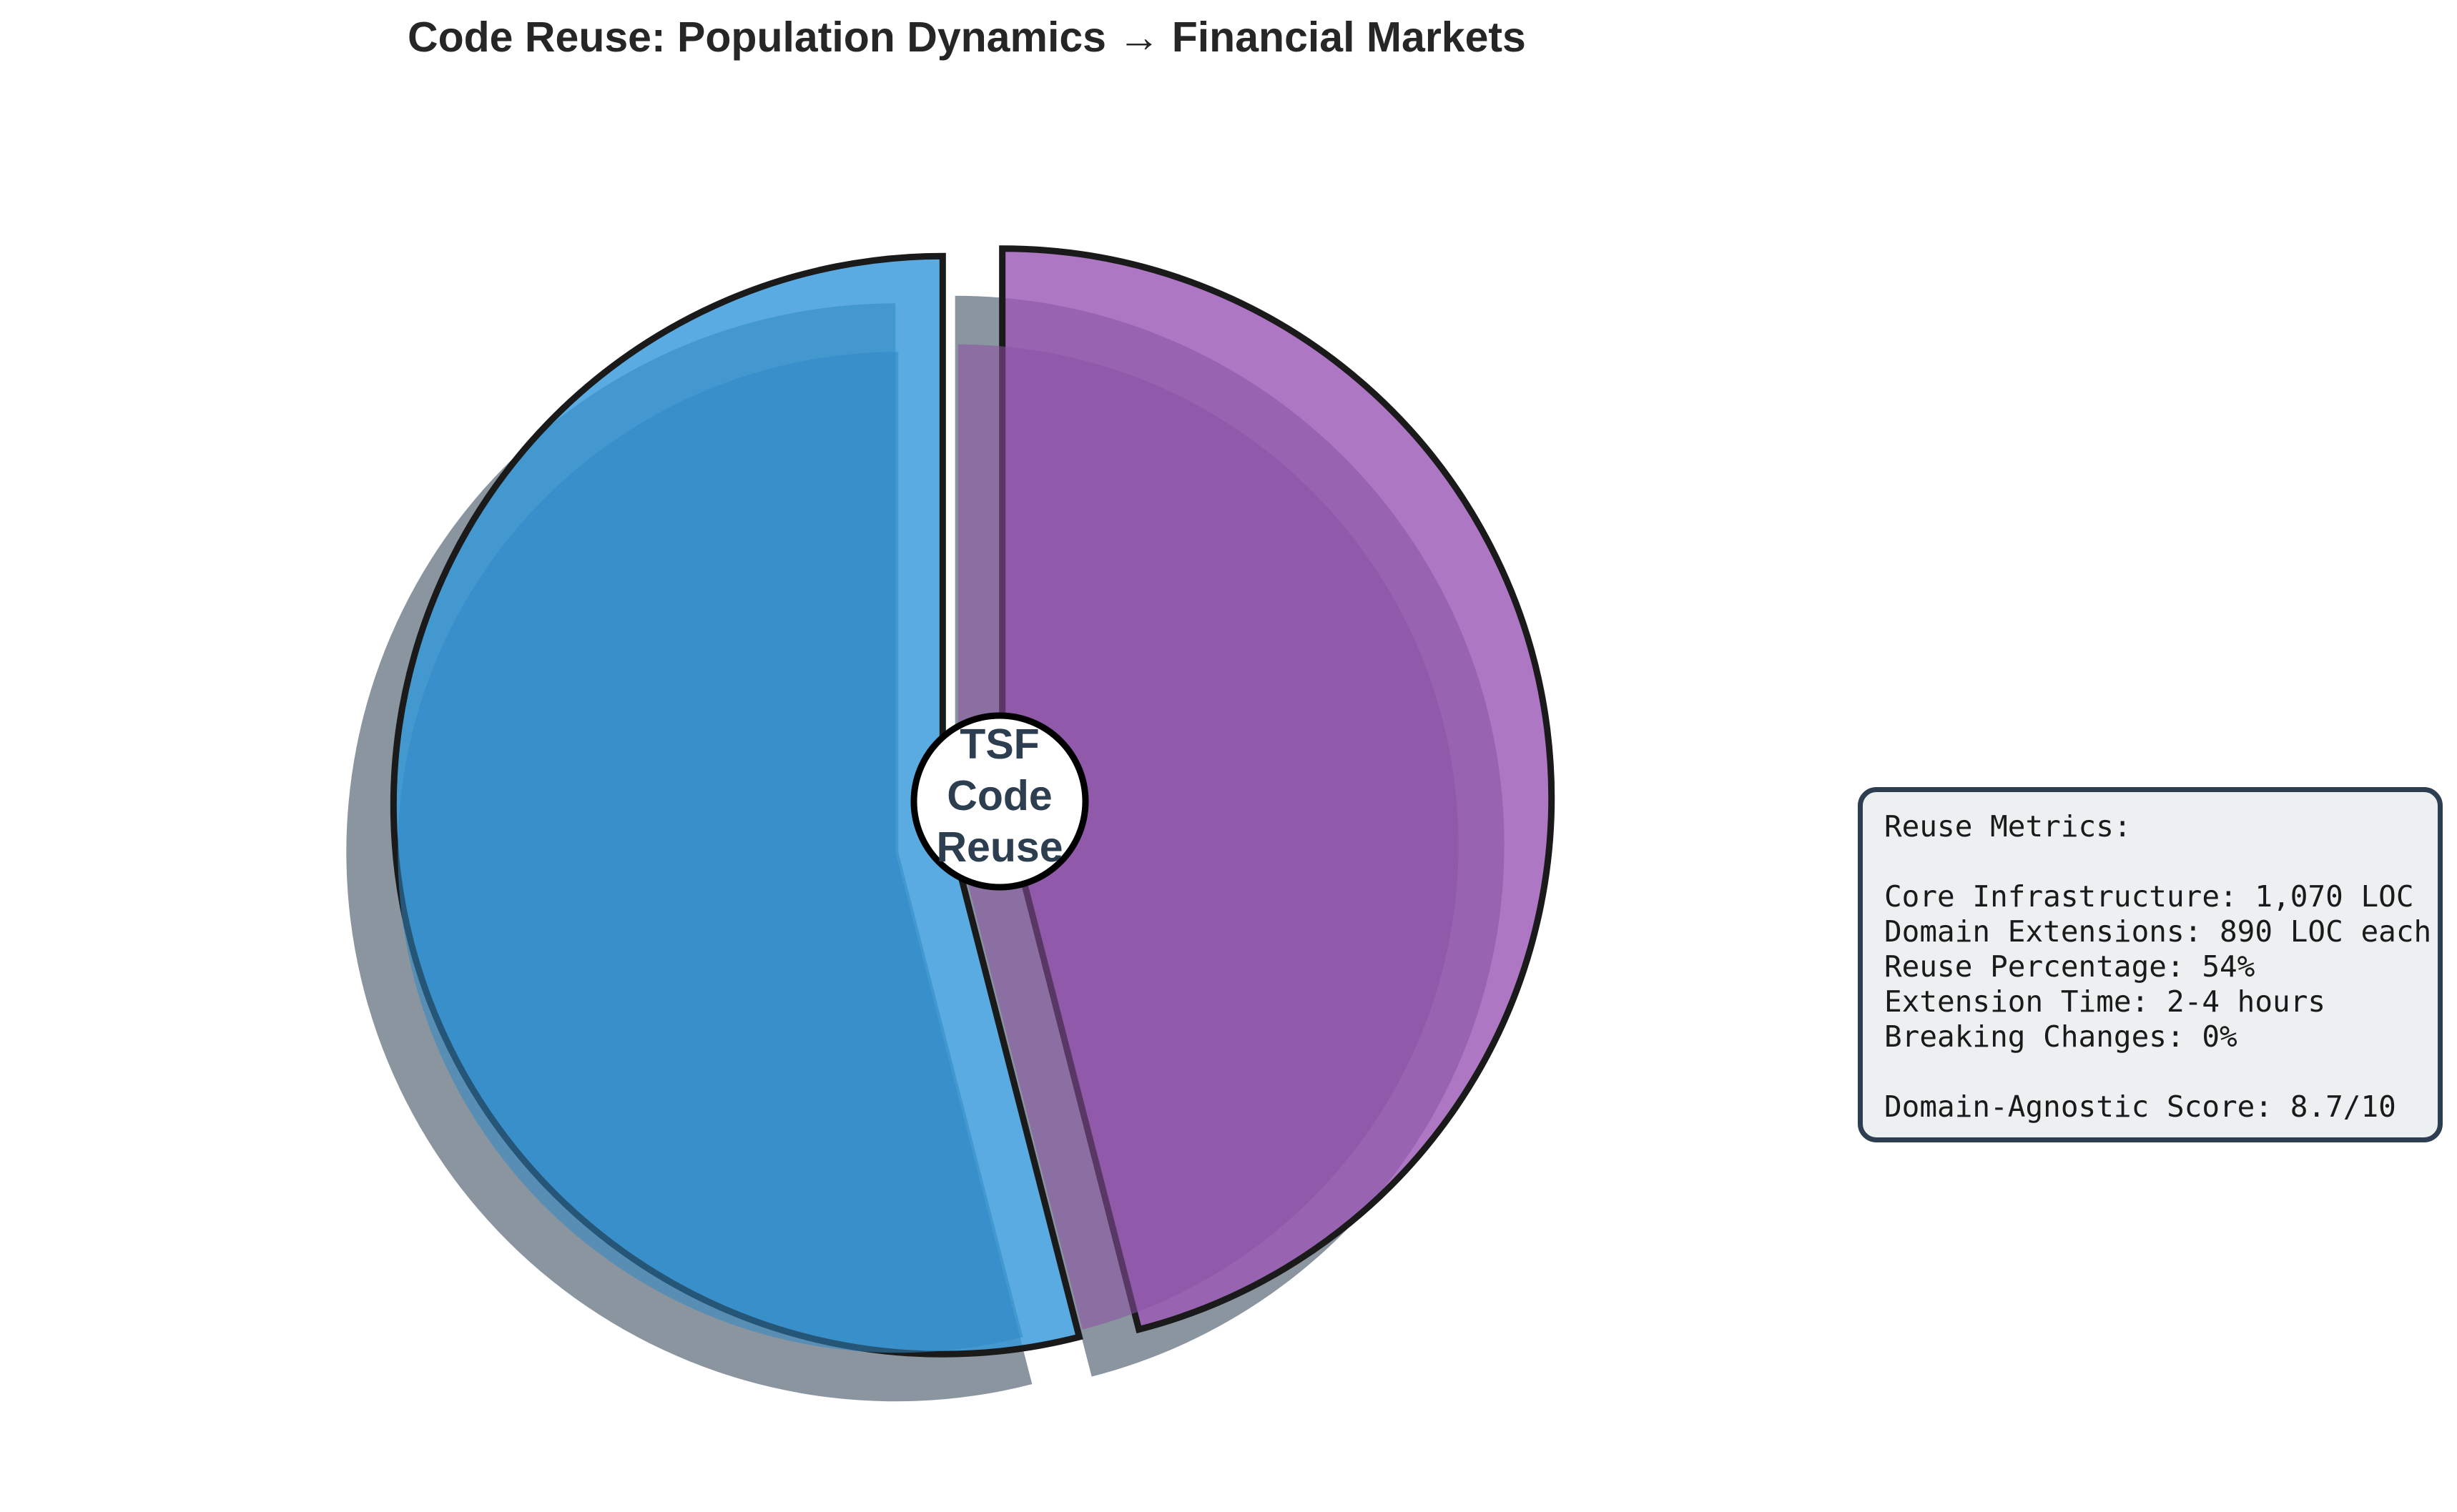 The width and height of the screenshot is (2457, 1512). What do you see at coordinates (2140, 1106) in the screenshot?
I see `metrics-score: Domain-Agnostic Score: 8.7/10` at bounding box center [2140, 1106].